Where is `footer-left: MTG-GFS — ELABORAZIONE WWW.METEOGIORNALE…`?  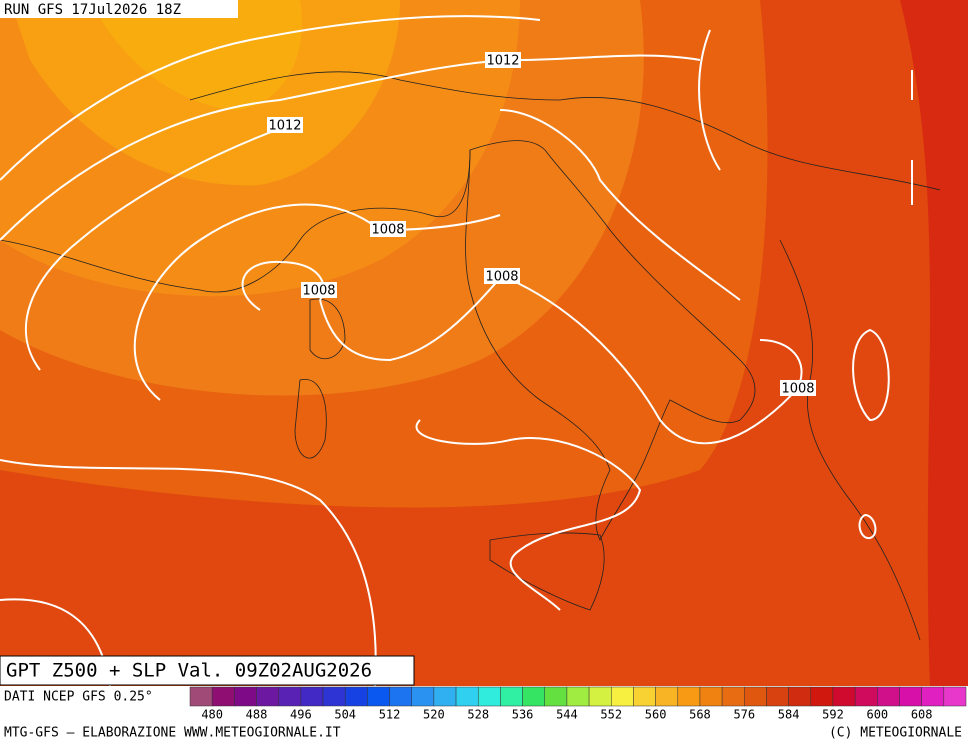
footer-left: MTG-GFS — ELABORAZIONE WWW.METEOGIORNALE… is located at coordinates (172, 733).